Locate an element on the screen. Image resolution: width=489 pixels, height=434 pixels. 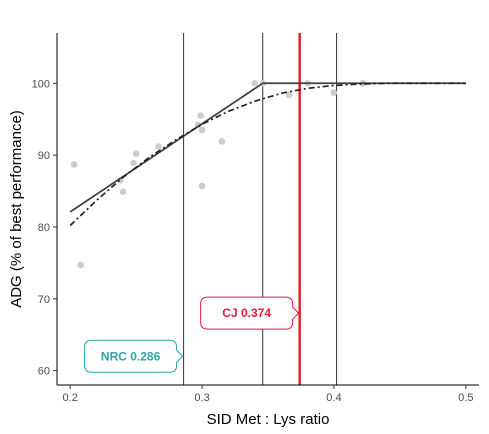
callout-label-1: CJ 0.374 is located at coordinates (246, 313).